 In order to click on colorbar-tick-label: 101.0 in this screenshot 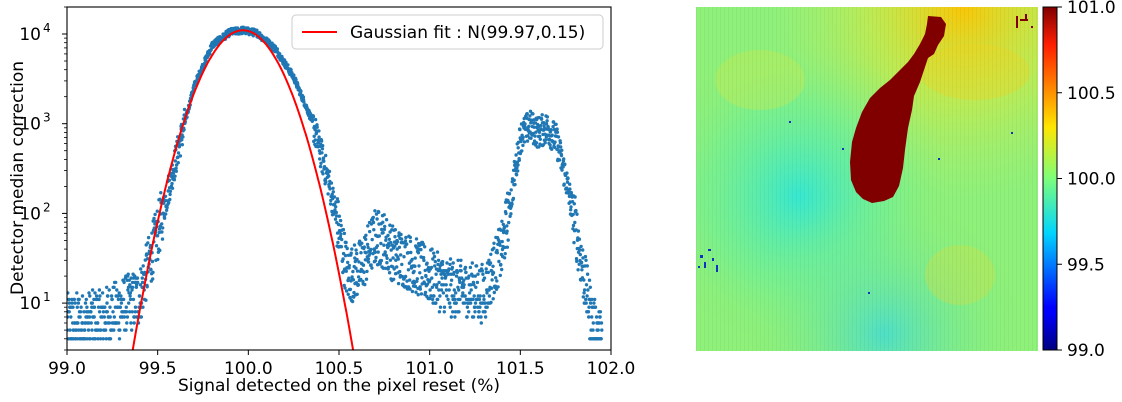, I will do `click(1091, 9)`.